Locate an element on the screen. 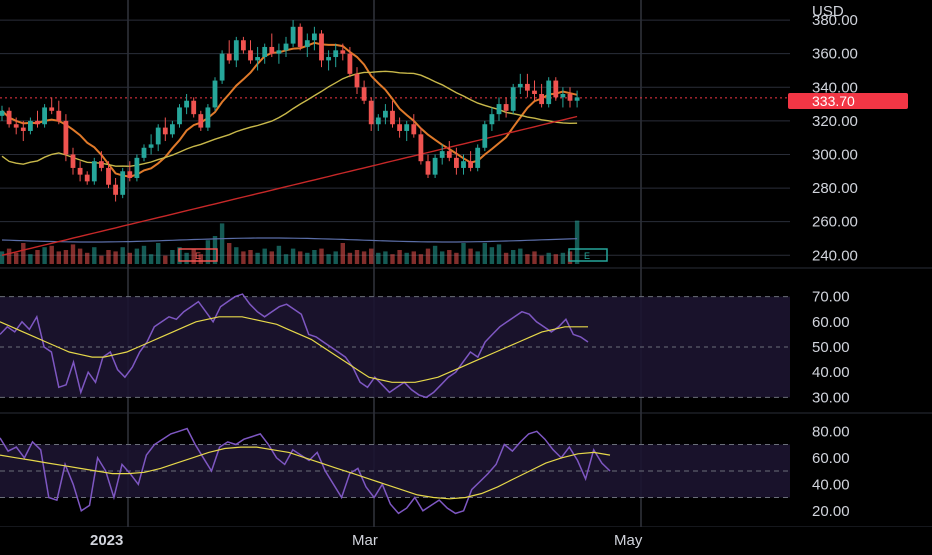 This screenshot has width=932, height=555. ma-mid-line is located at coordinates (289, 119).